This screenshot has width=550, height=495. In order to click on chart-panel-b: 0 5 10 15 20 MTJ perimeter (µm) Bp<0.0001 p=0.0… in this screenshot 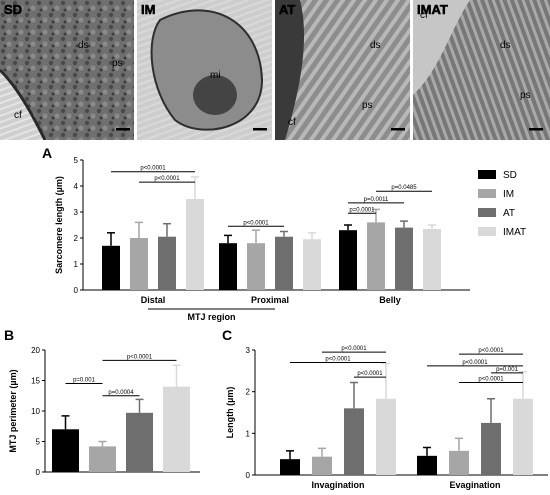, I will do `click(102, 402)`.